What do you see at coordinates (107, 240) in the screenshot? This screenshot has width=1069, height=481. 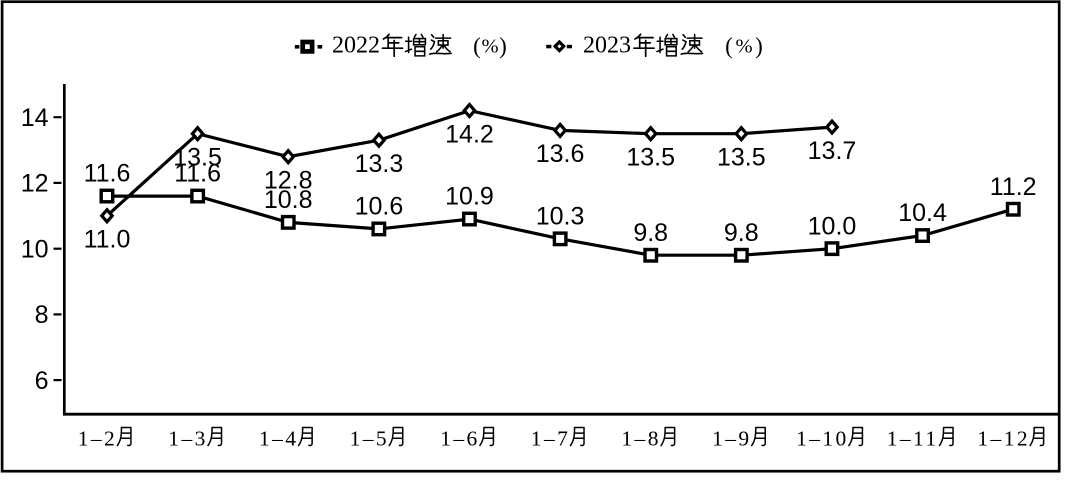 I see `svg-text: 11.0` at bounding box center [107, 240].